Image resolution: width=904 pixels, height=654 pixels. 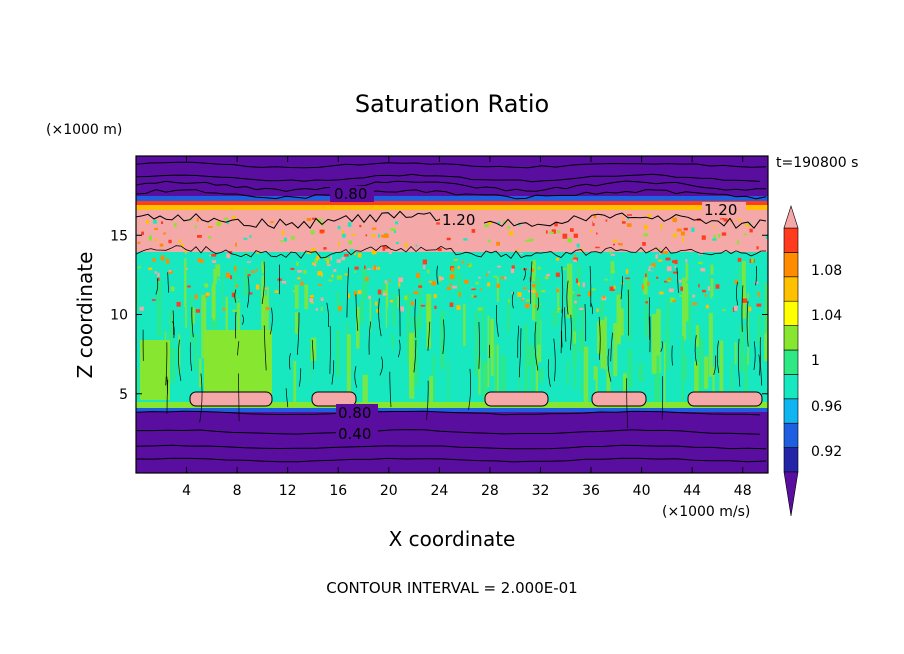 What do you see at coordinates (452, 104) in the screenshot?
I see `chart-title: Saturation Ratio` at bounding box center [452, 104].